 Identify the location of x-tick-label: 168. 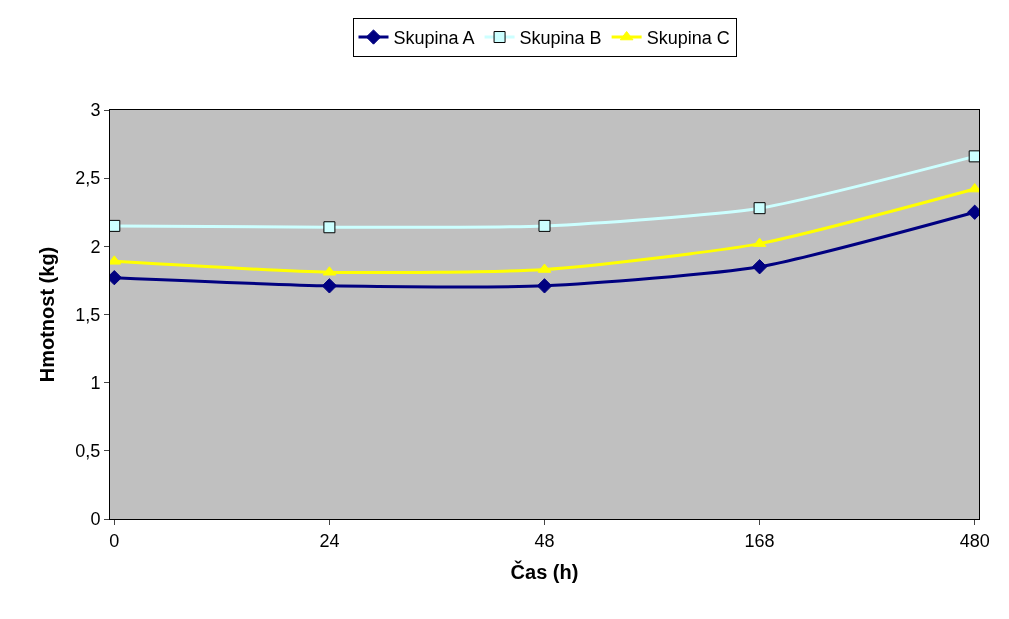
(759, 540).